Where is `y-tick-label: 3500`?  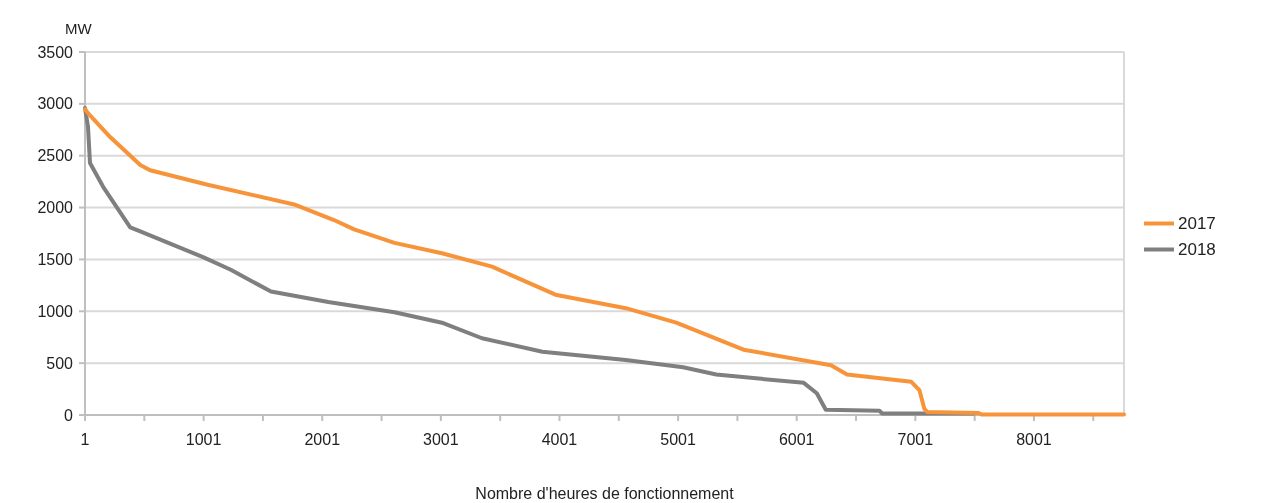 y-tick-label: 3500 is located at coordinates (55, 52).